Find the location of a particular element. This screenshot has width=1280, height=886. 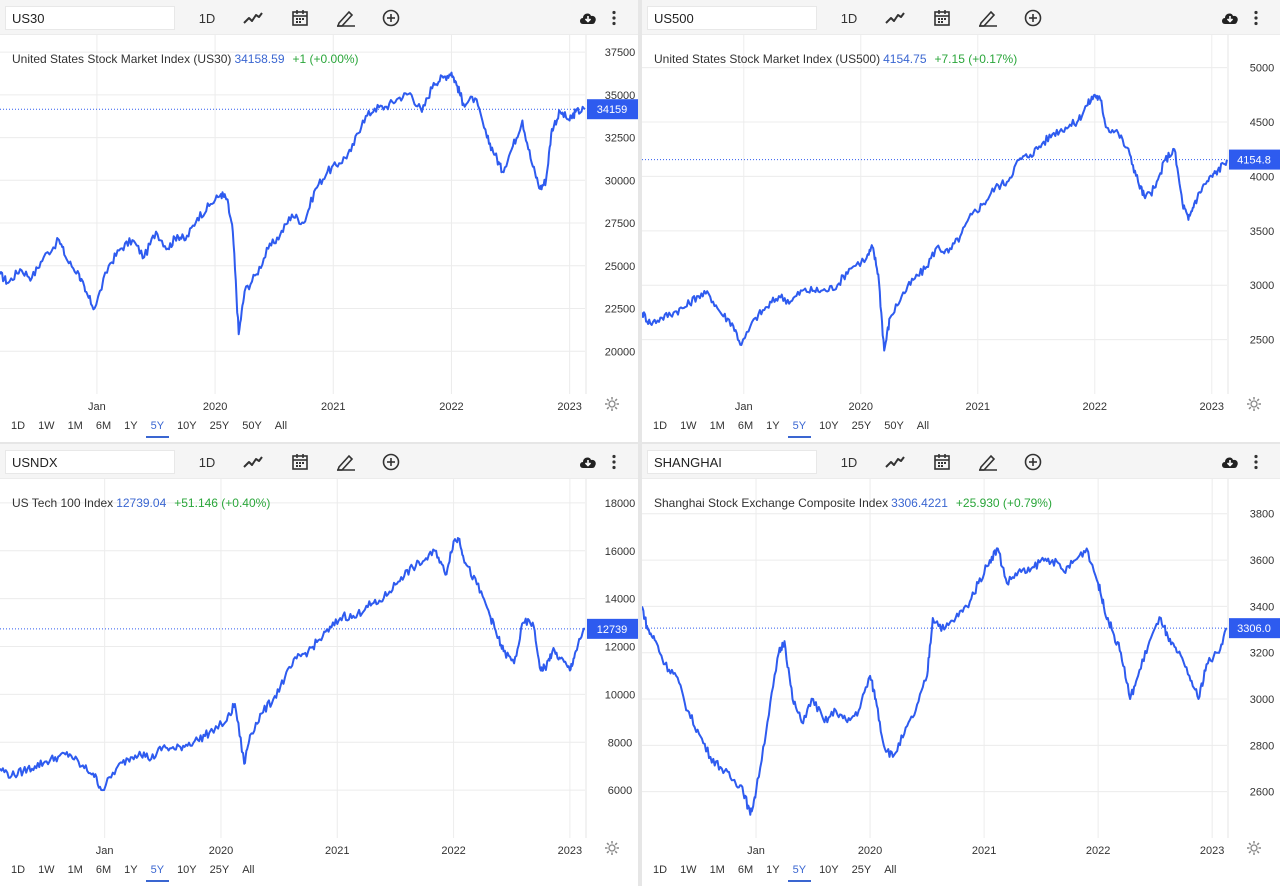

x-tick-label: 2021 is located at coordinates (337, 851).